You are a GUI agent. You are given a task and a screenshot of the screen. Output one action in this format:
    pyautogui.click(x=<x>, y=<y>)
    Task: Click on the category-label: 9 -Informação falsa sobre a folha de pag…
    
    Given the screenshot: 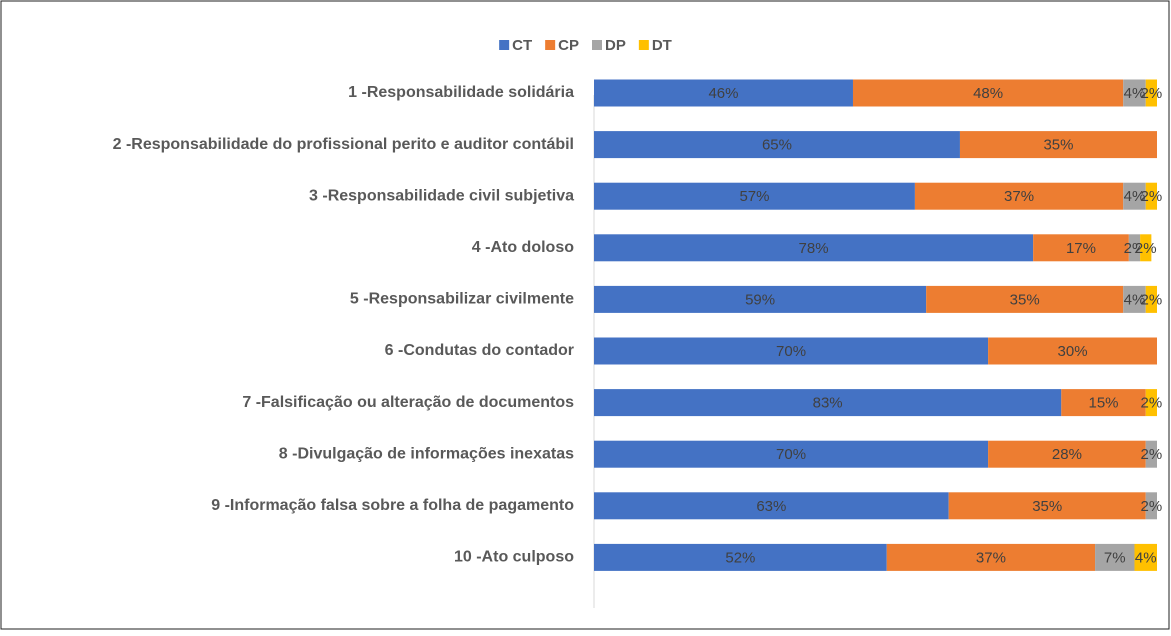 What is the action you would take?
    pyautogui.click(x=392, y=505)
    